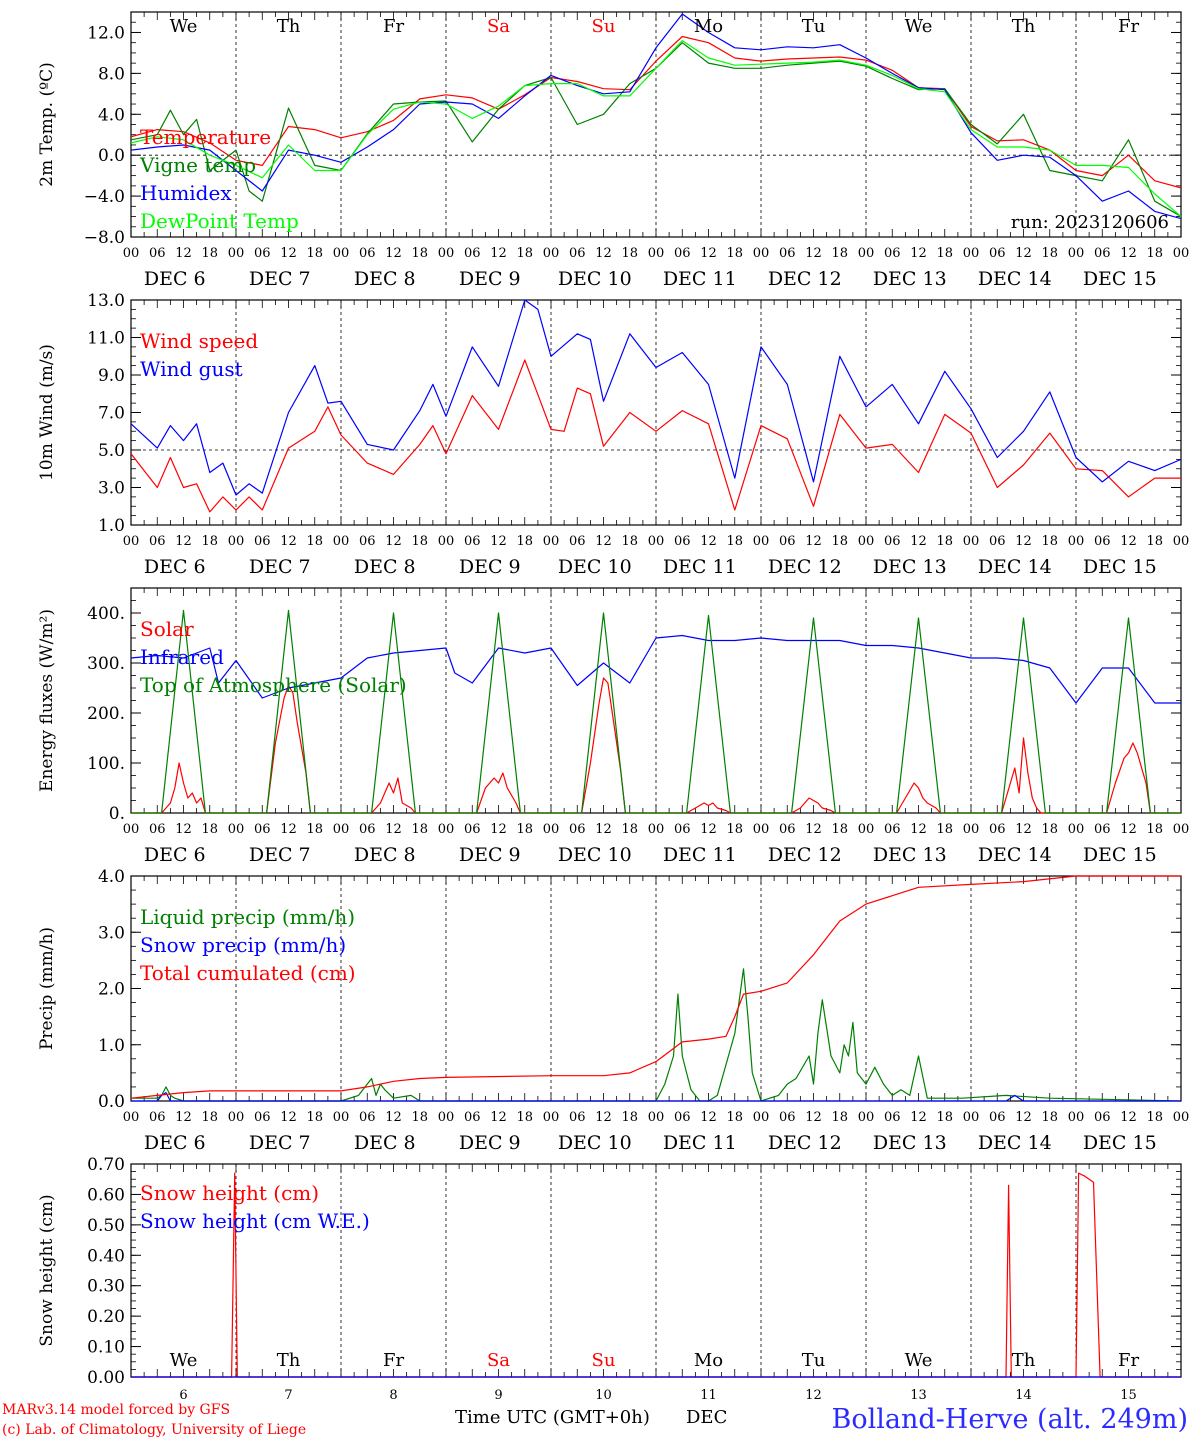 This screenshot has height=1440, width=1194. What do you see at coordinates (47, 988) in the screenshot?
I see `y-axis-label: Precip (mm/h)` at bounding box center [47, 988].